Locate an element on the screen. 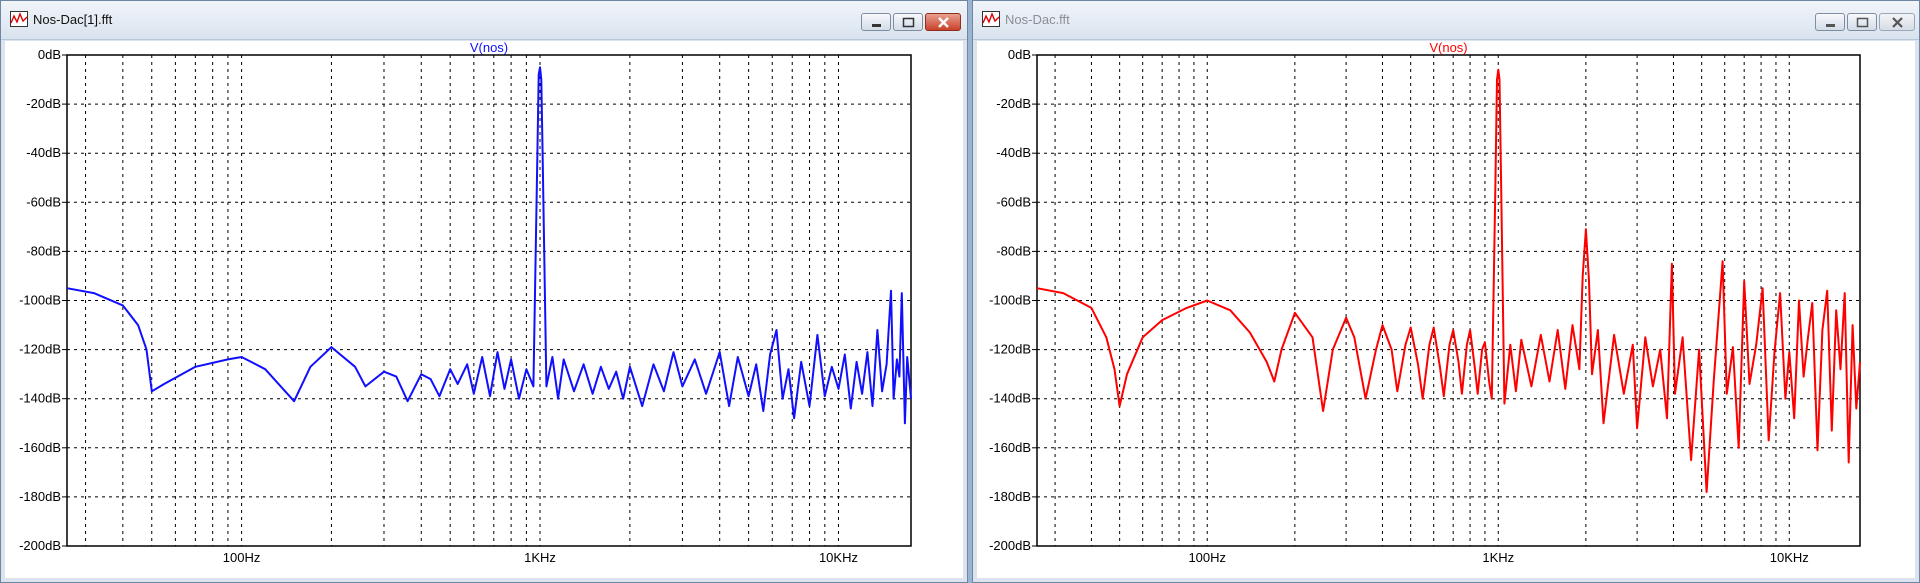 The image size is (1920, 583). title-bar: Nos-Dac.fft is located at coordinates (1446, 20).